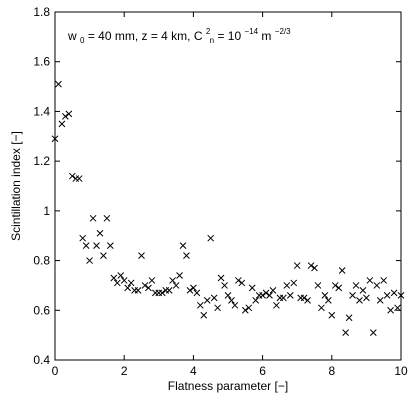  I want to click on x-tick-label: 4, so click(193, 371).